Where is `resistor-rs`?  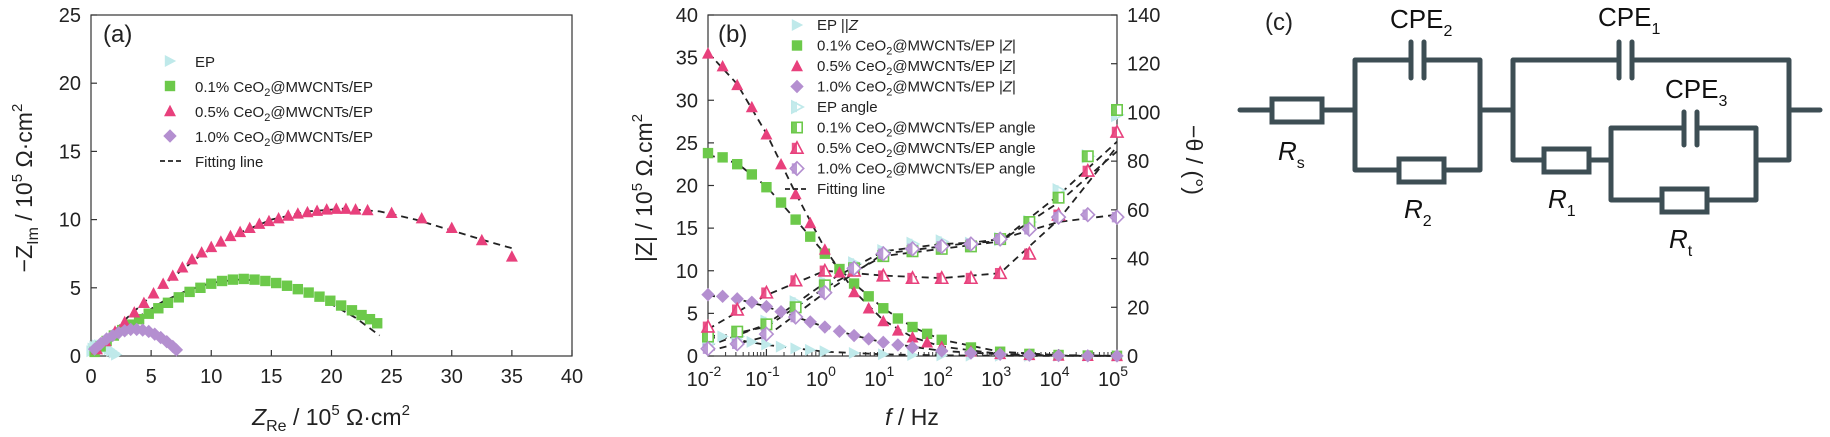
resistor-rs is located at coordinates (1297, 110).